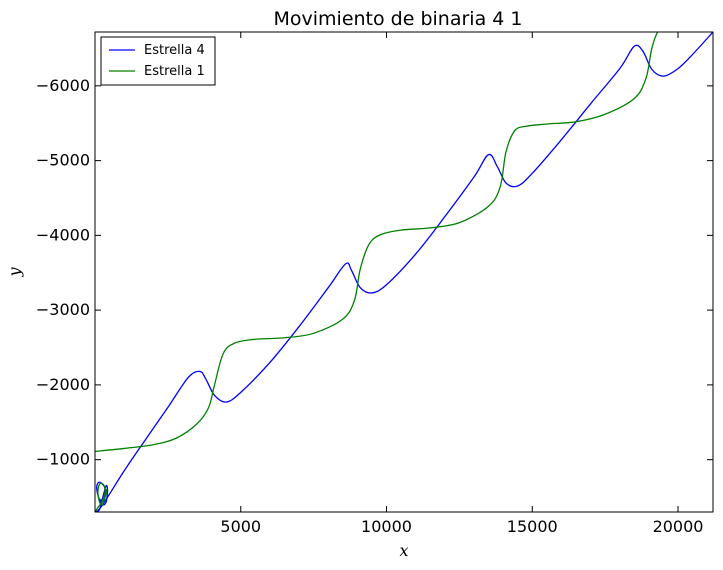  I want to click on y-tick-label: −2000, so click(63, 384).